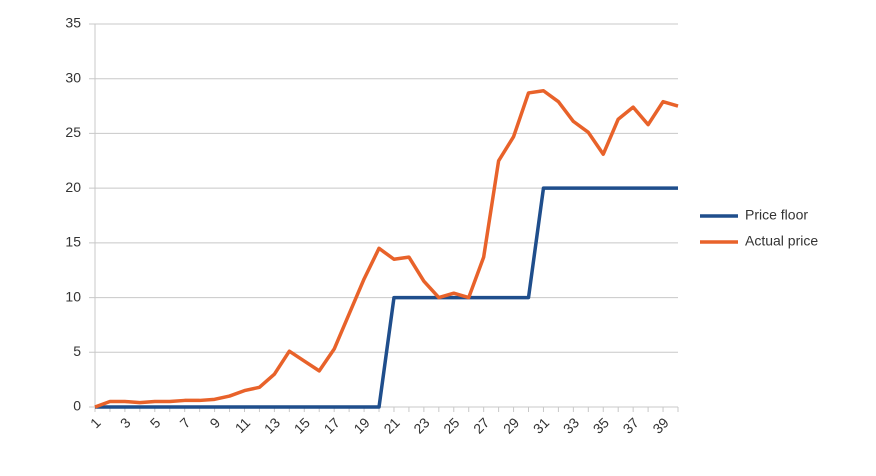  I want to click on x-tick-label: 17, so click(332, 425).